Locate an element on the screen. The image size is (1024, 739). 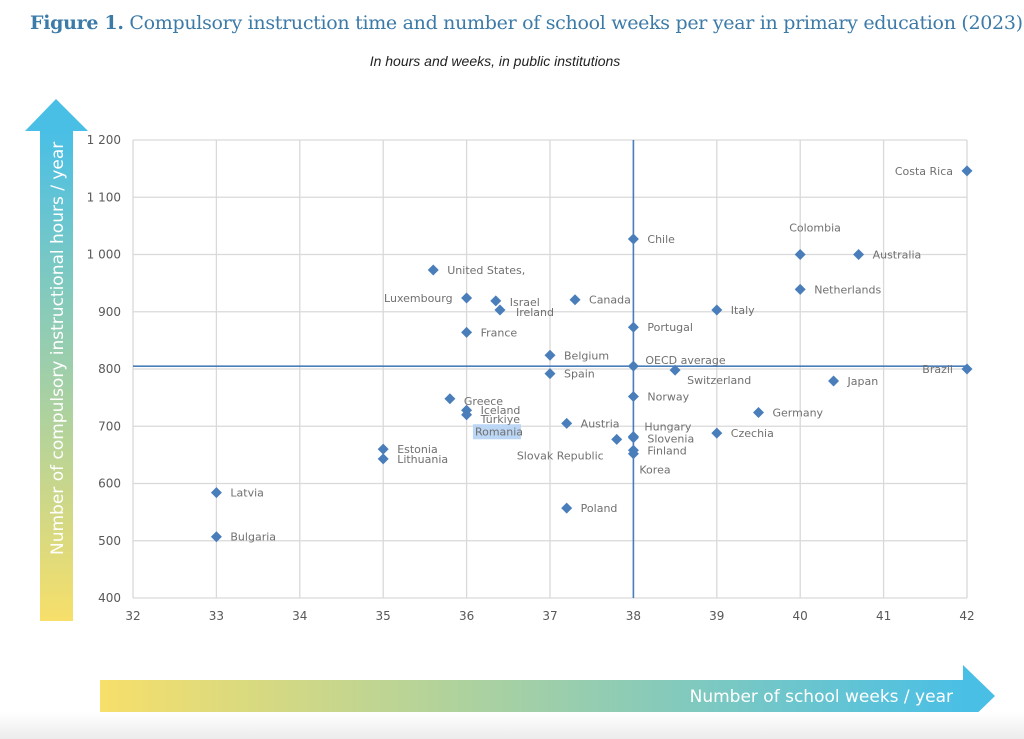
marker-united-states is located at coordinates (433, 270).